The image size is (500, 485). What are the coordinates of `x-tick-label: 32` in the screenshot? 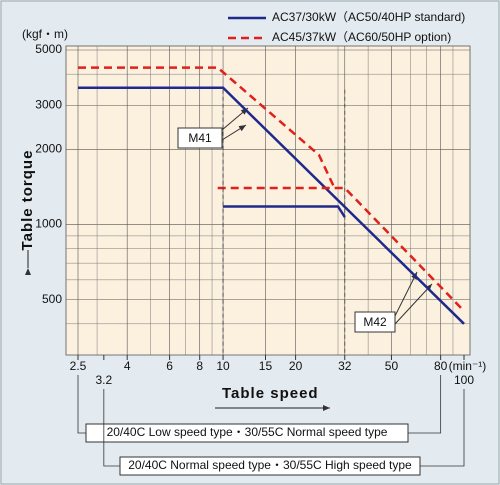 It's located at (345, 366).